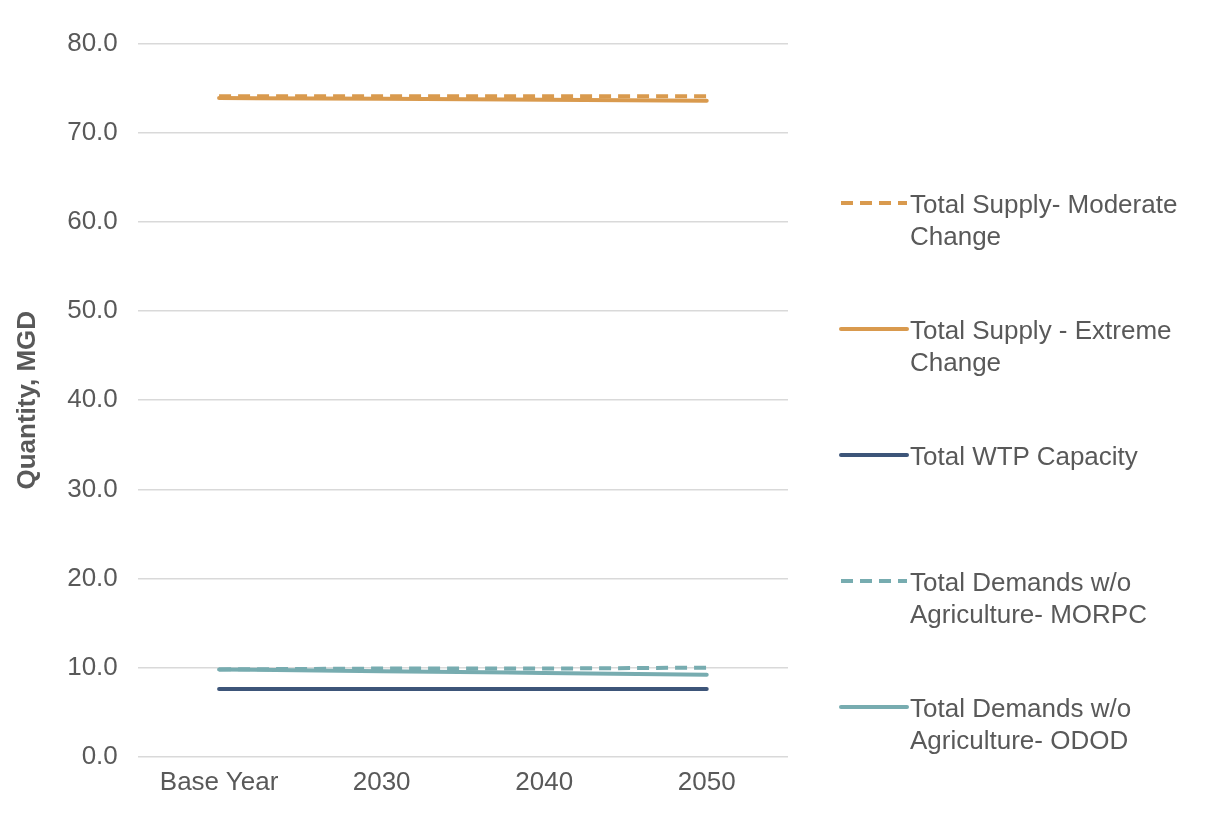  Describe the element at coordinates (1041, 346) in the screenshot. I see `legend-label: Total Supply - Extreme Change` at that location.